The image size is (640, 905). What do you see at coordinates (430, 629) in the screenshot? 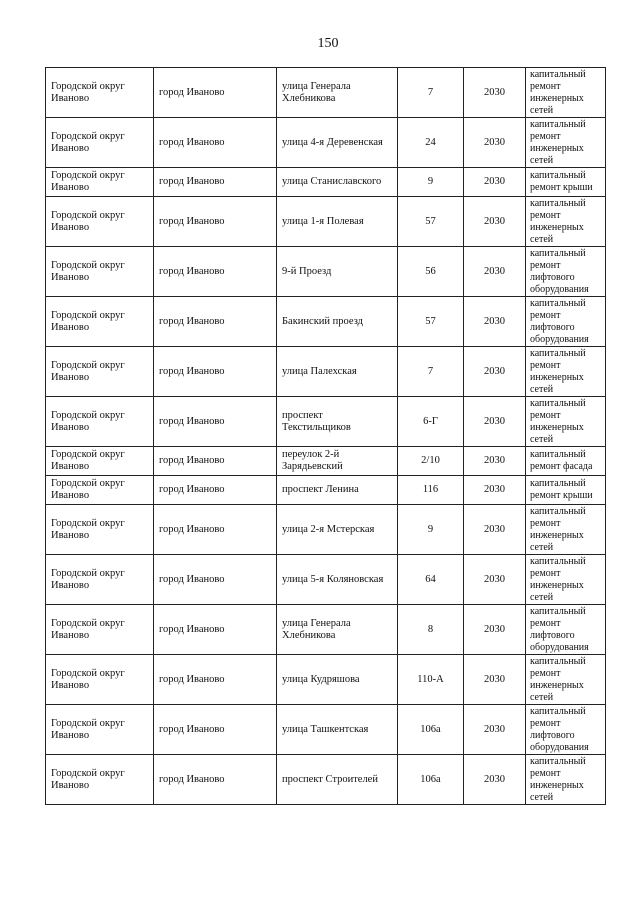
I see `house-number-cell: 8` at bounding box center [430, 629].